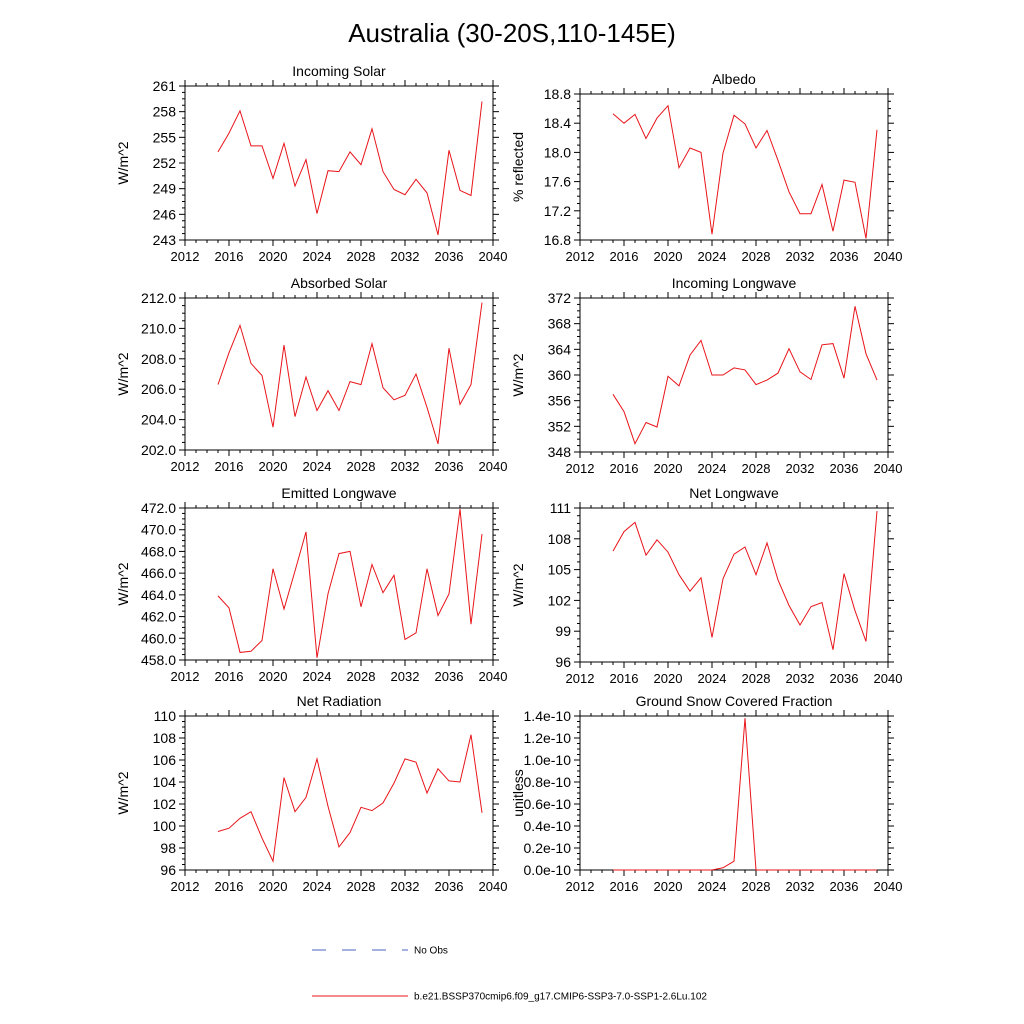  I want to click on y-tick-label: 105, so click(560, 570).